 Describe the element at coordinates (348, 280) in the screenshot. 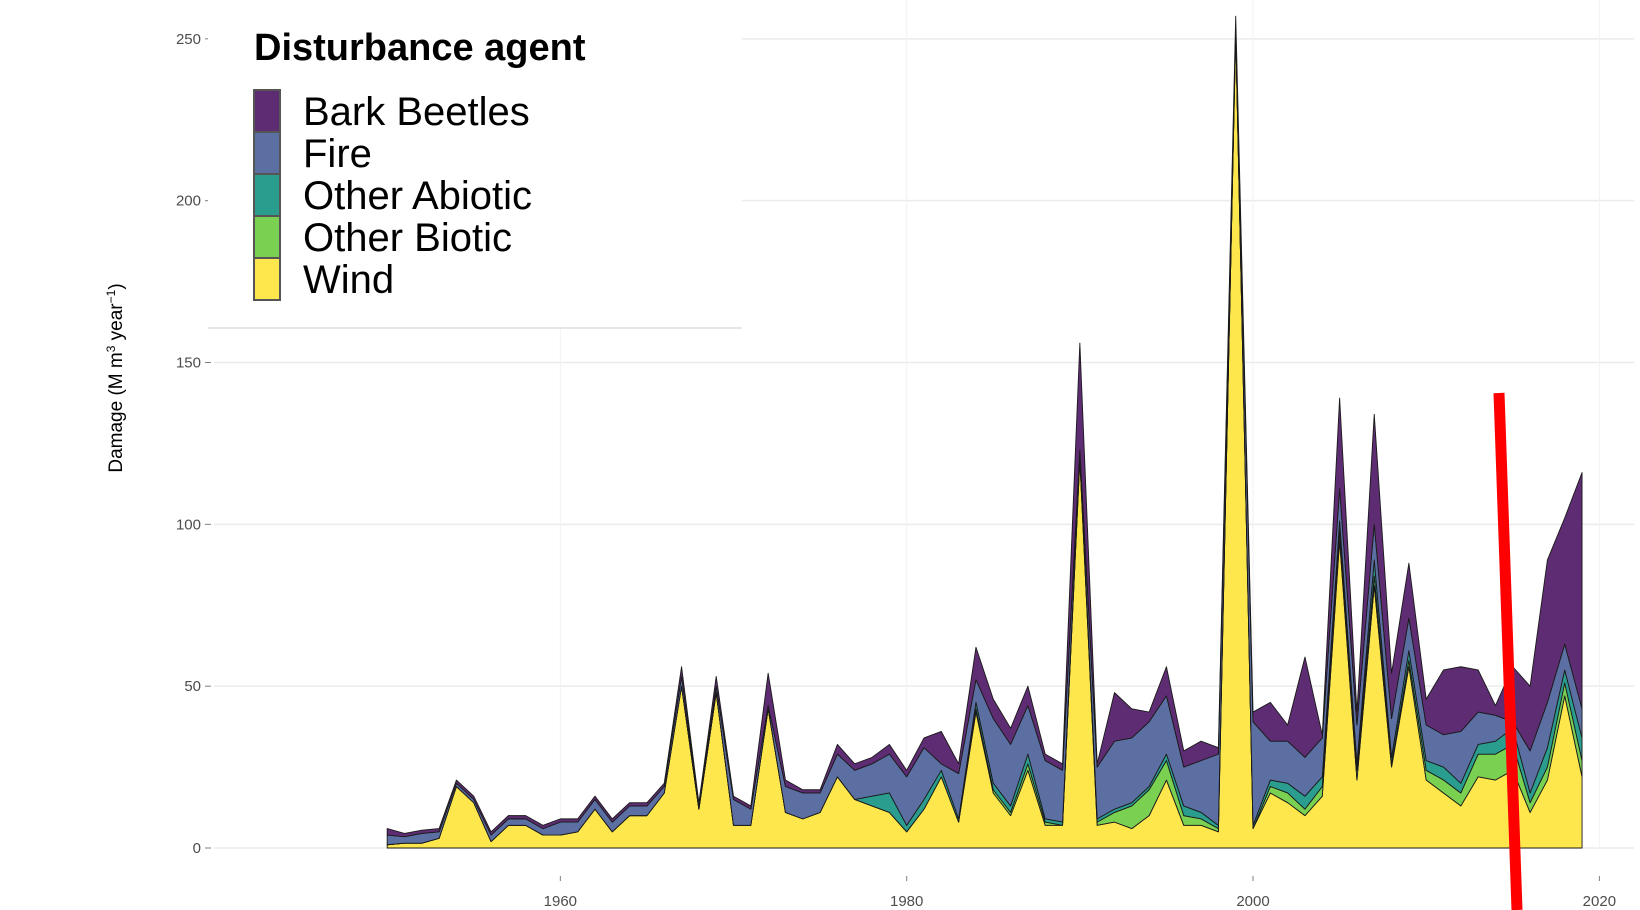

I see `legend-label: Wind` at that location.